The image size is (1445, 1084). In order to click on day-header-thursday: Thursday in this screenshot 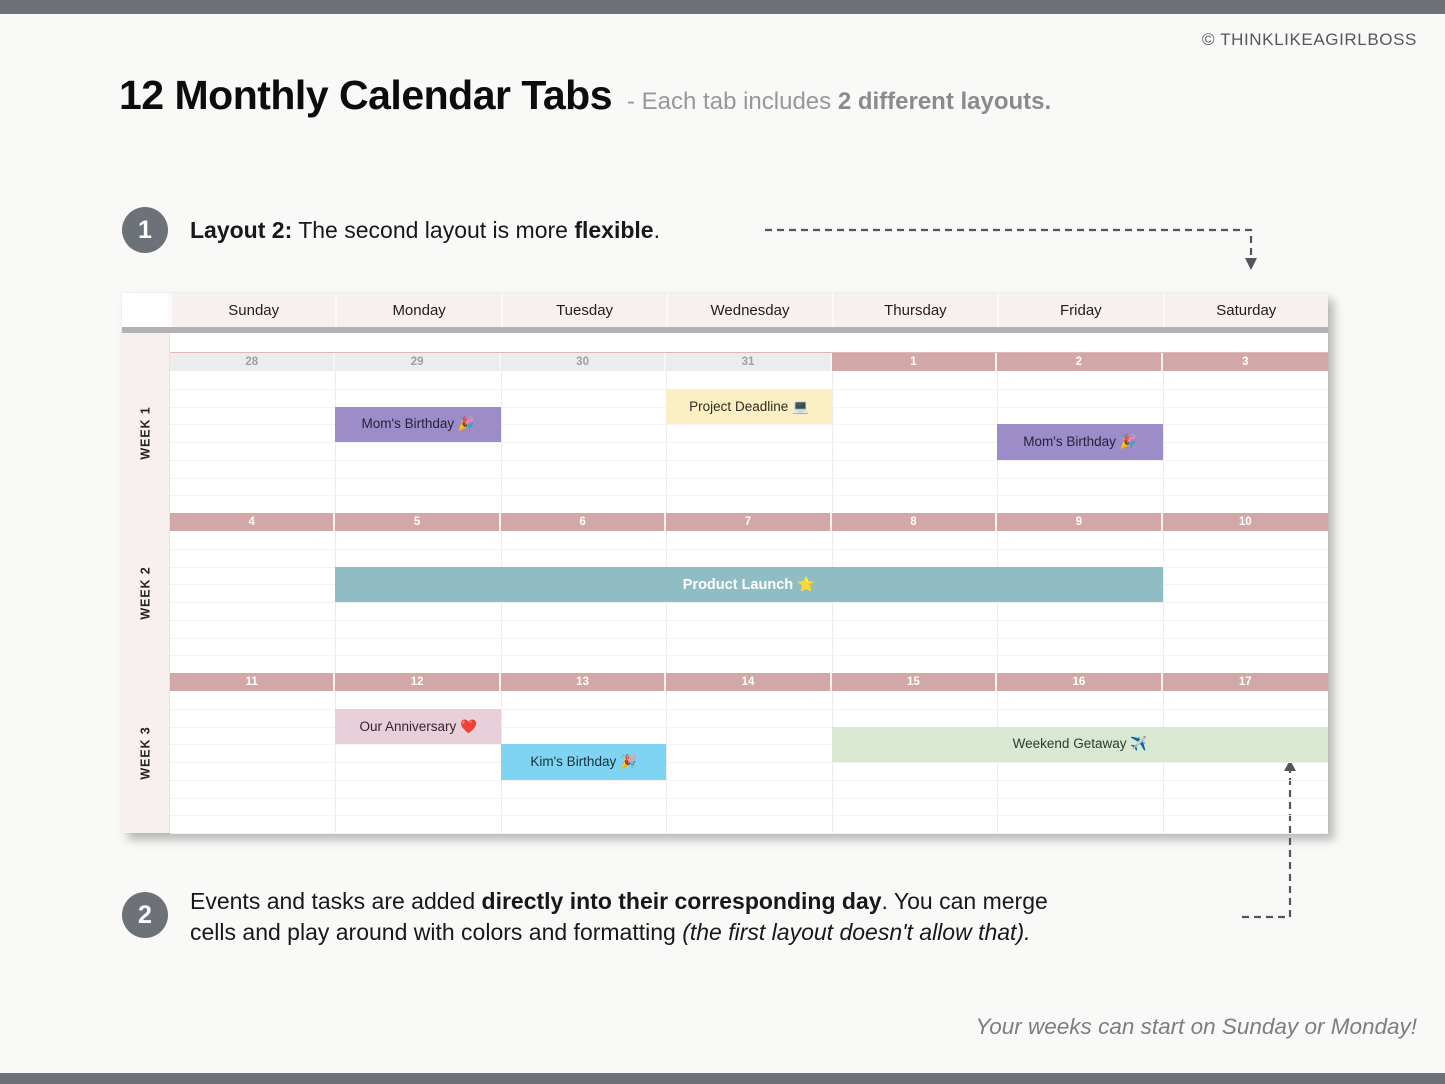, I will do `click(914, 310)`.